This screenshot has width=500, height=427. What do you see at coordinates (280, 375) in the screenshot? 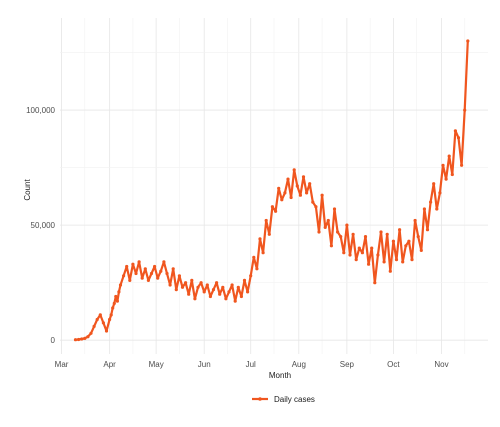
I see `x-axis-title: Month` at bounding box center [280, 375].